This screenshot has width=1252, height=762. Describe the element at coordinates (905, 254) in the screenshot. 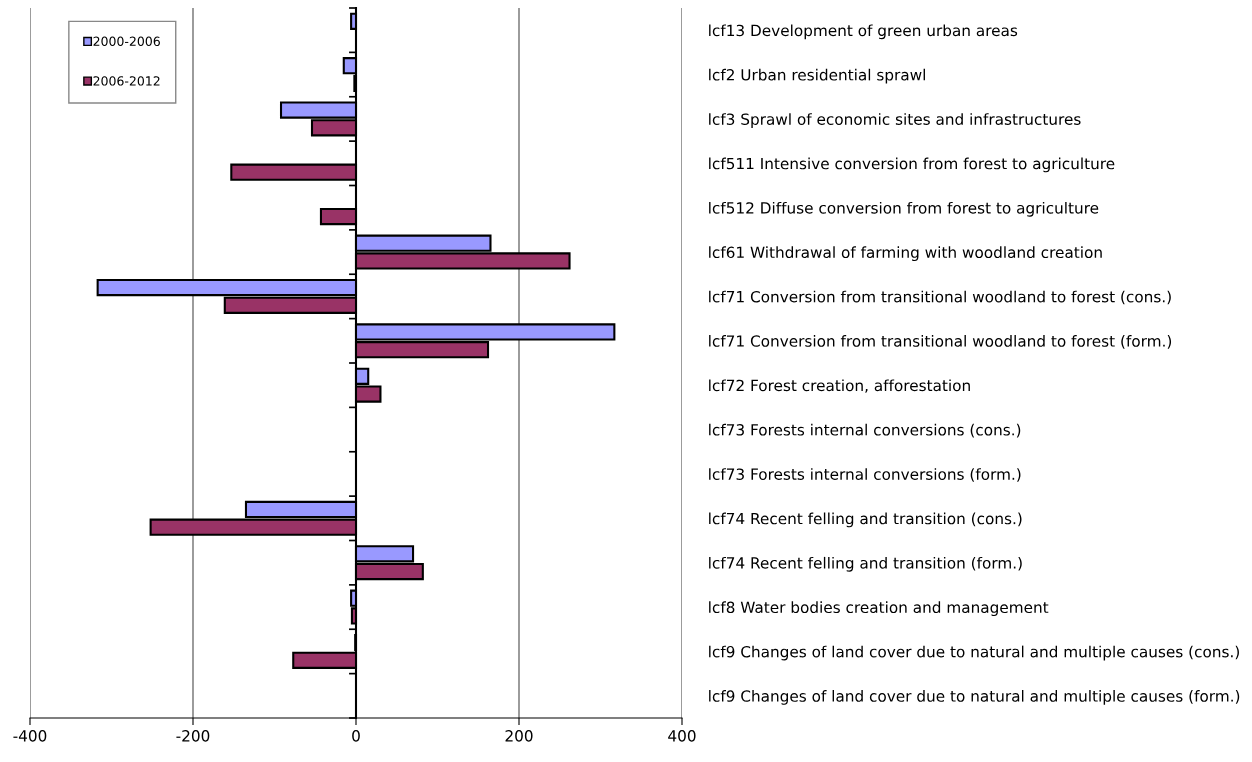

I see `y-tick-label: lcf61 Withdrawal of farming with woodland creation` at that location.